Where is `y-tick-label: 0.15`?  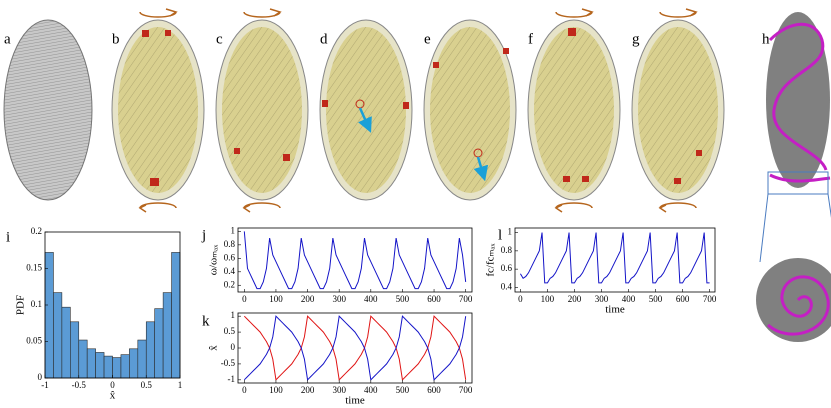 y-tick-label: 0.15 is located at coordinates (34, 268).